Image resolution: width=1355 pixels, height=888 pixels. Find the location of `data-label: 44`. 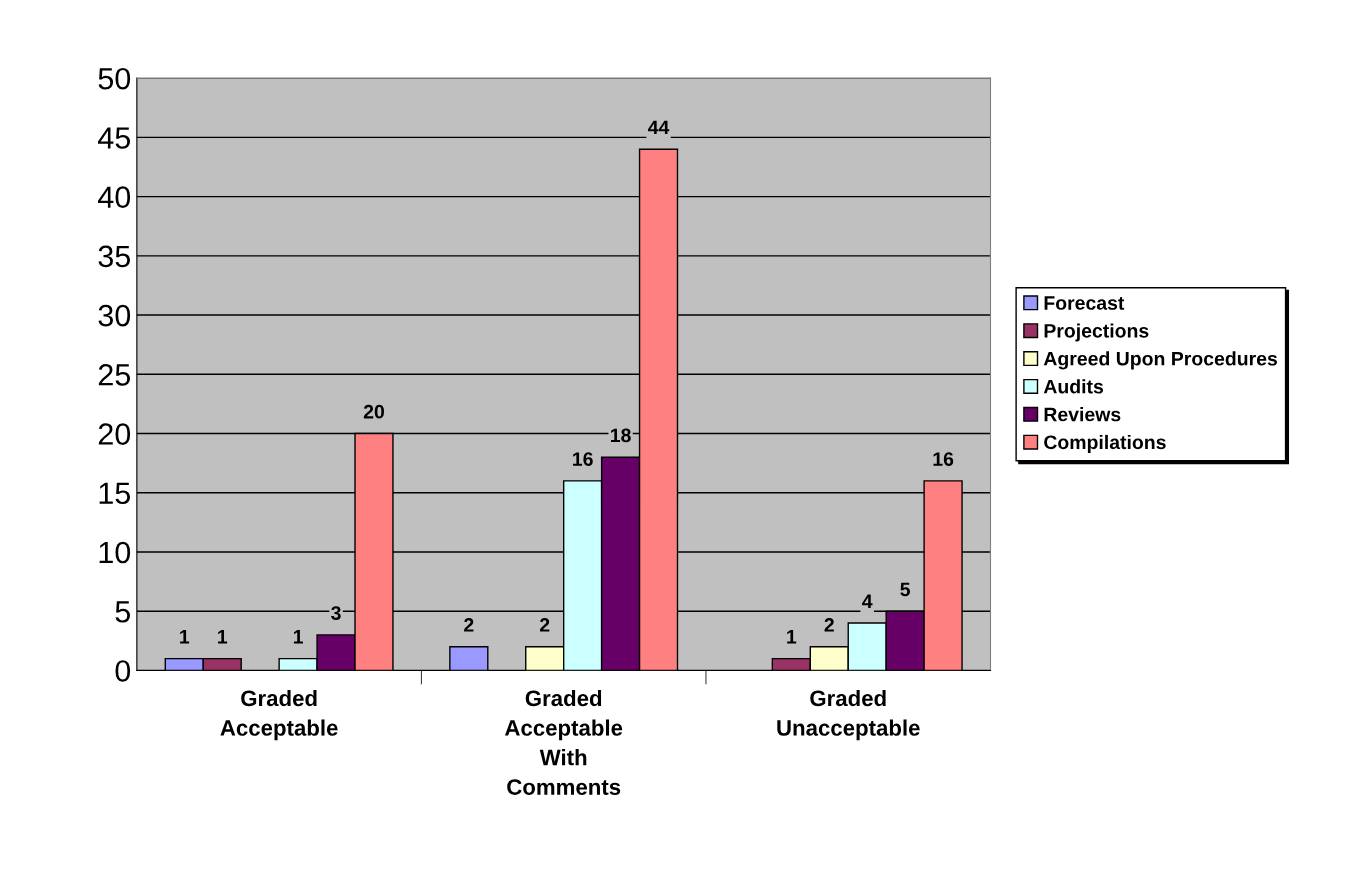

data-label: 44 is located at coordinates (659, 127).